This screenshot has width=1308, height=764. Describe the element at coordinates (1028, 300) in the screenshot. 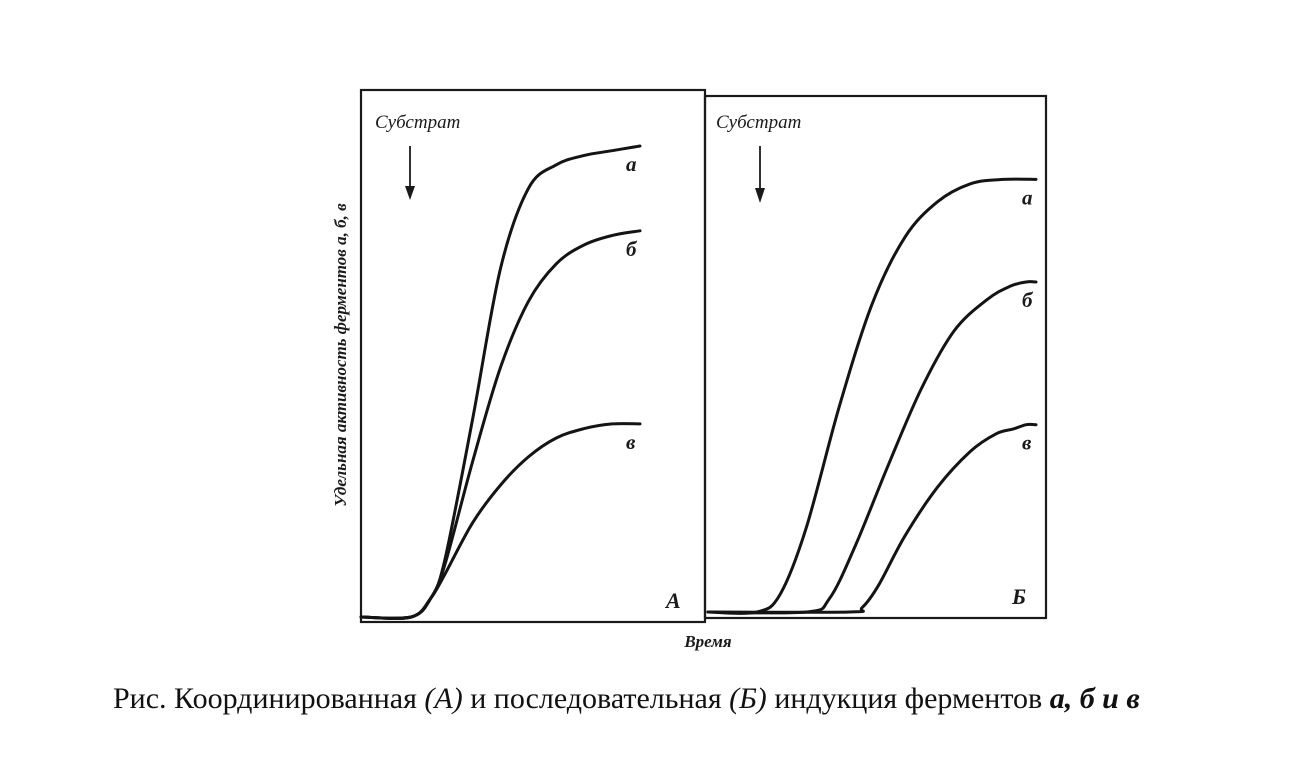

I see `panel-b-label-b: б` at that location.